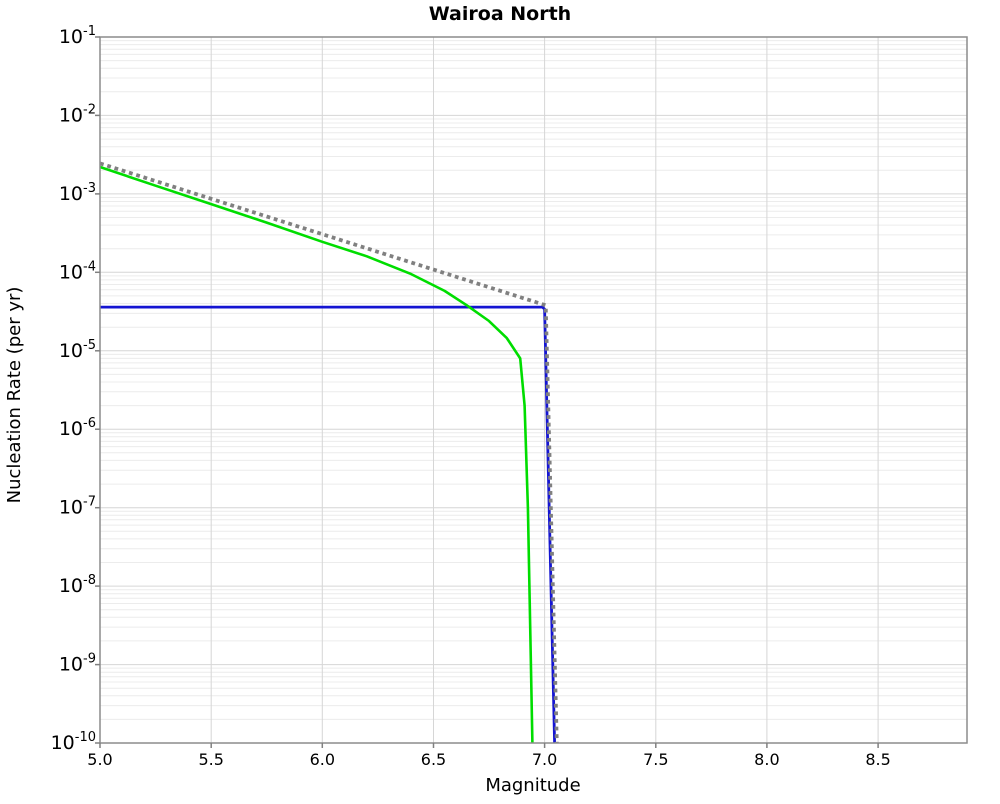  What do you see at coordinates (500, 14) in the screenshot?
I see `chart-title: Wairoa North` at bounding box center [500, 14].